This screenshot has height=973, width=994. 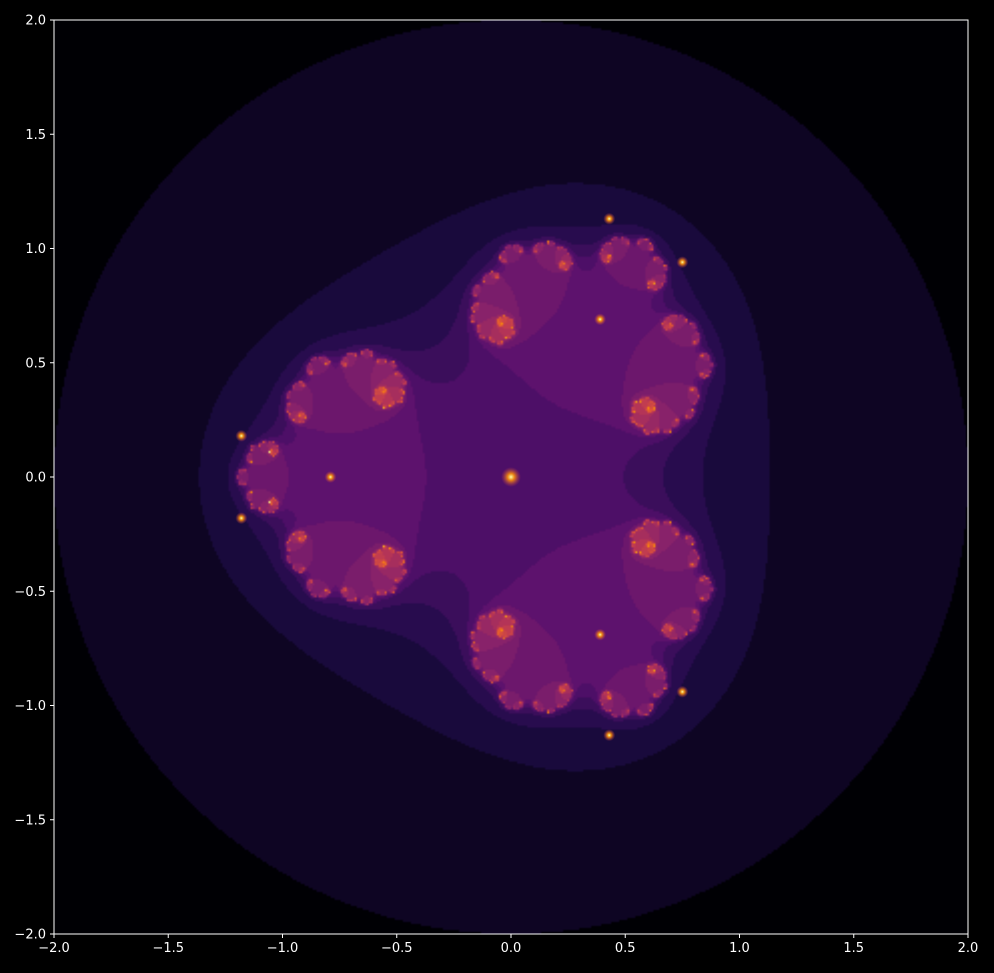 What do you see at coordinates (35, 21) in the screenshot?
I see `y-tick-label: 2.0` at bounding box center [35, 21].